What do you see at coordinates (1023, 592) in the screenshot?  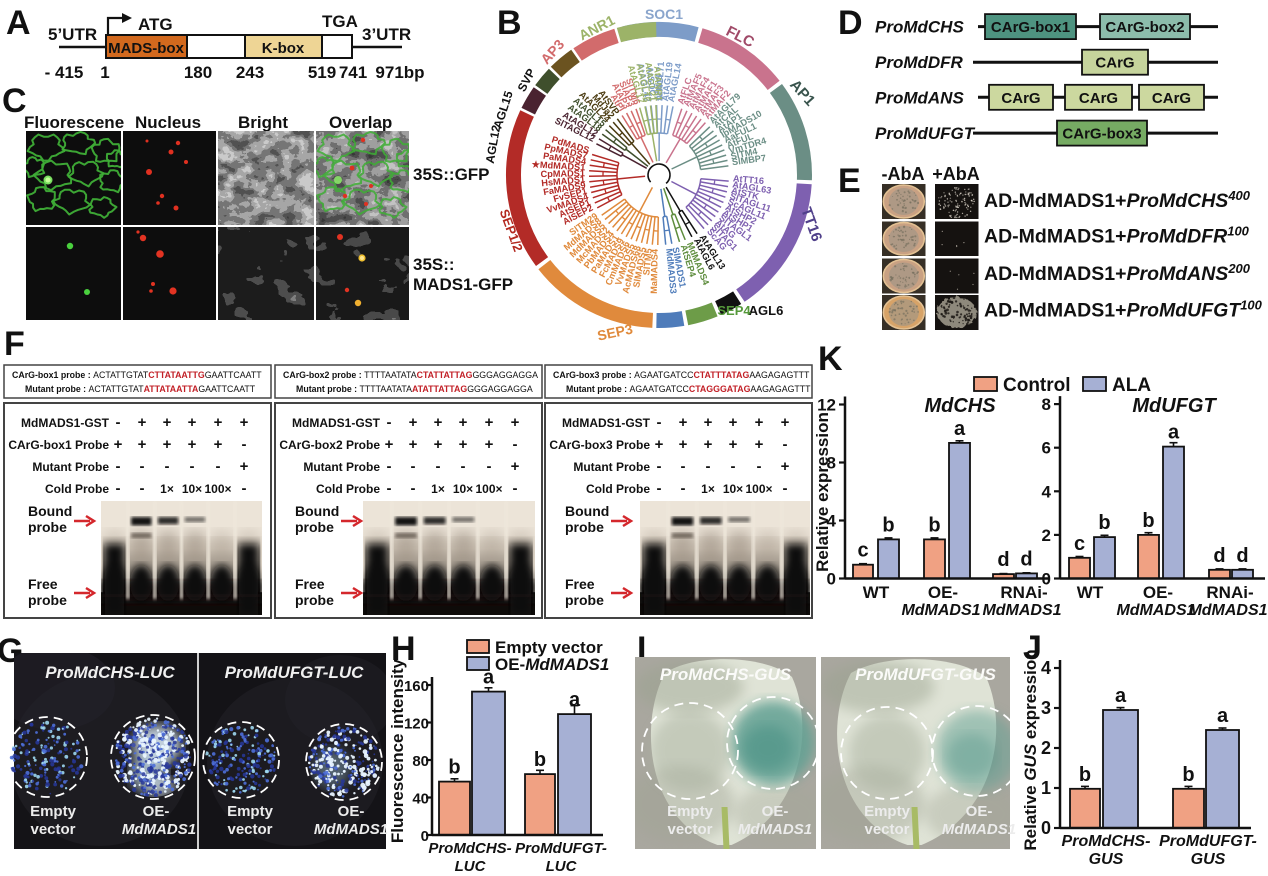 I see `svg-text: RNAi-` at bounding box center [1023, 592].